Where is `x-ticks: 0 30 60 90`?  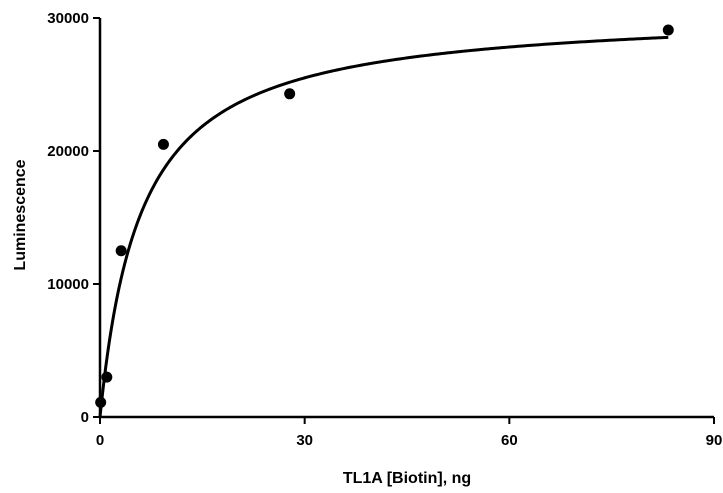 x-ticks: 0 30 60 90 is located at coordinates (409, 433).